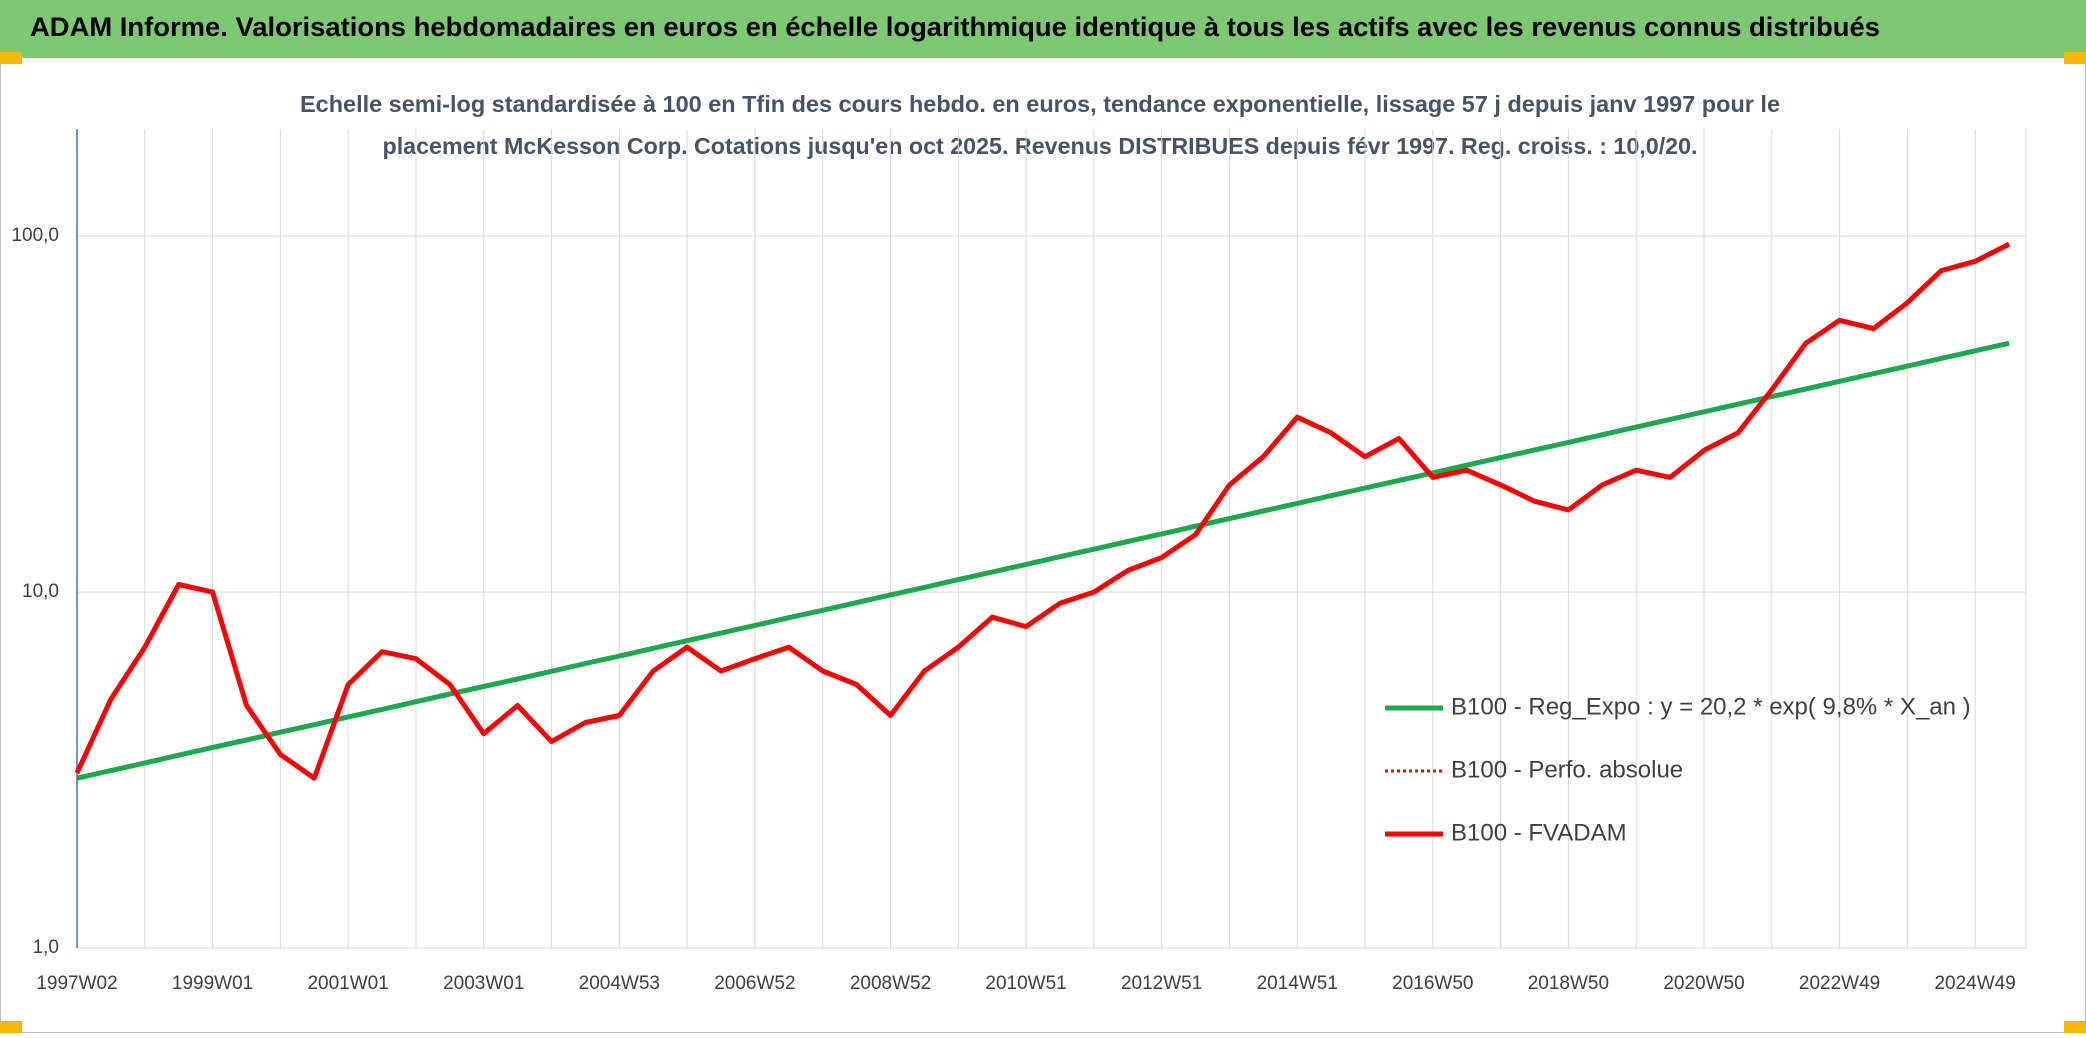 Image resolution: width=2086 pixels, height=1038 pixels. Describe the element at coordinates (35, 235) in the screenshot. I see `y-tick-label: 100,0` at that location.